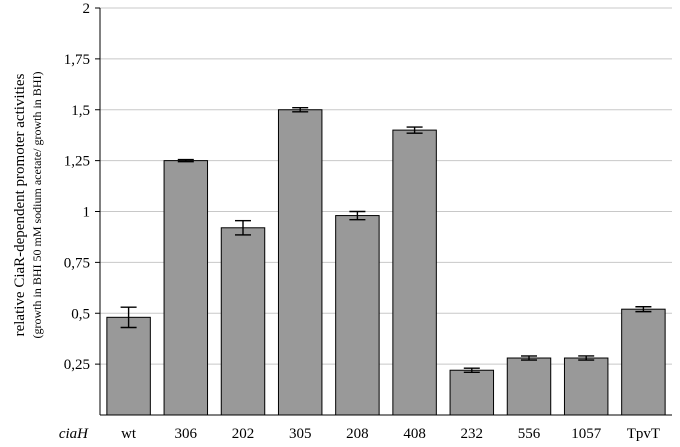 This screenshot has height=447, width=680. I want to click on y-tick-label: 1, so click(87, 213).